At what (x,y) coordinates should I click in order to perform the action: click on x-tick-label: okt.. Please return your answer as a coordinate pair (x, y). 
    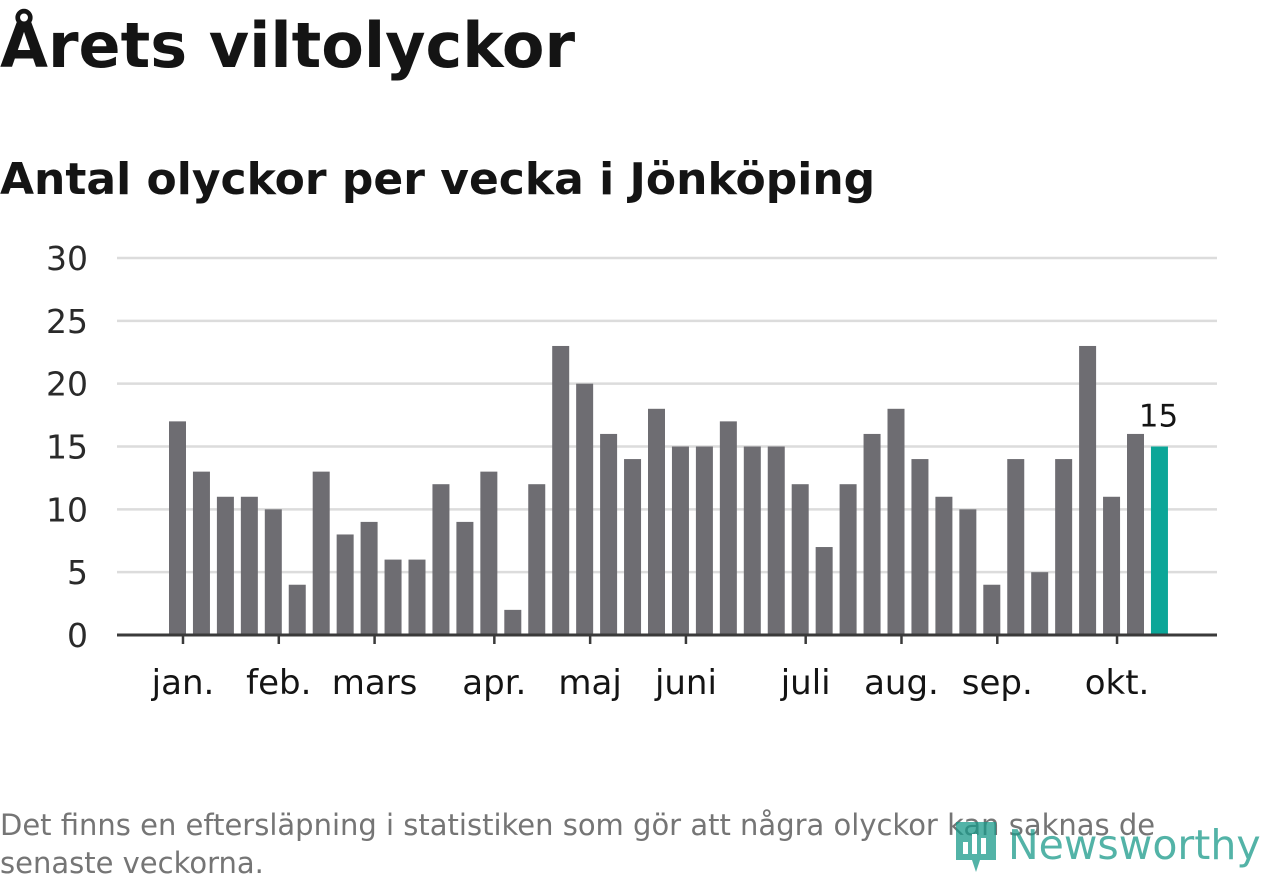
    Looking at the image, I should click on (1117, 683).